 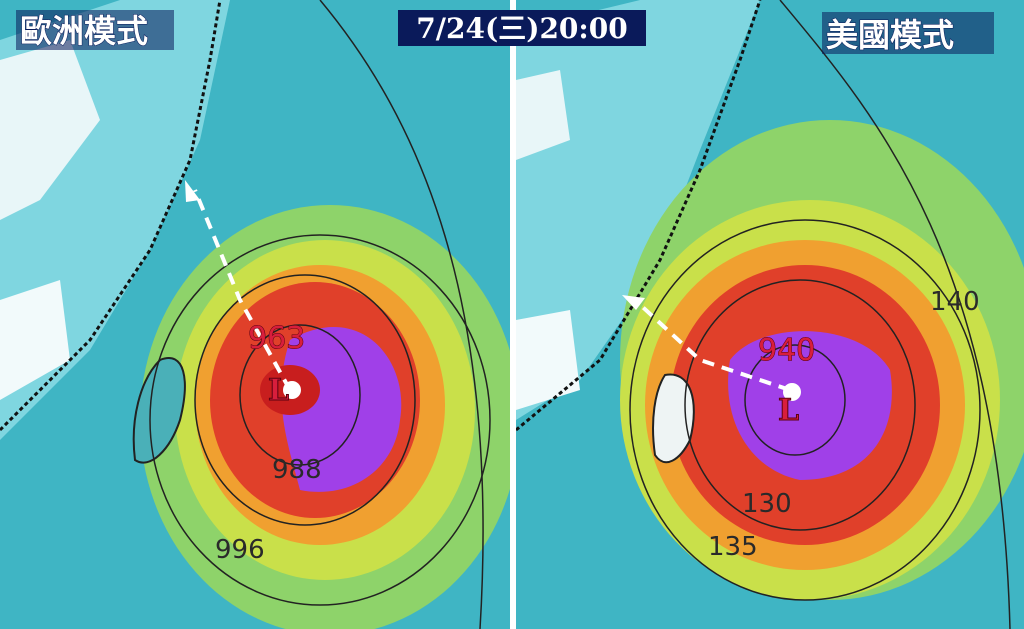 I want to click on time-label: 7/24(三)20:00, so click(x=521, y=28).